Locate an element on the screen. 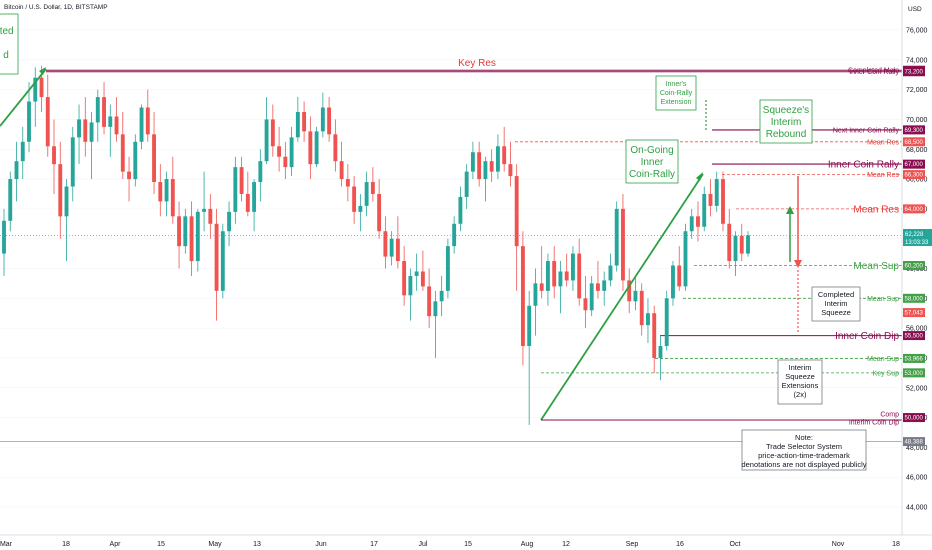 This screenshot has height=550, width=932. price-tick-label: 56,000 is located at coordinates (917, 329).